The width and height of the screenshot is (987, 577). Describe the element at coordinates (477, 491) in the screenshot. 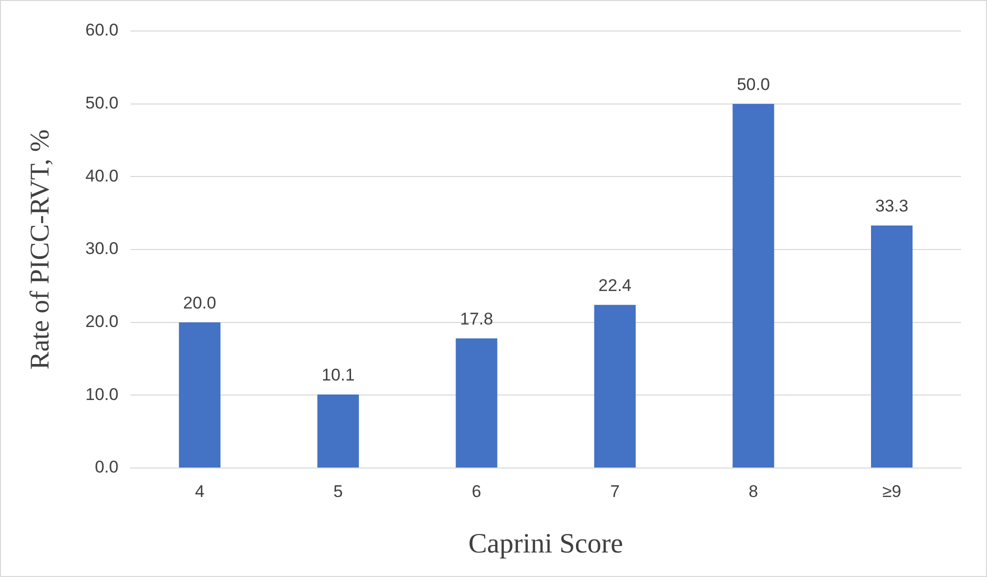

I see `x-tick-label: 6` at that location.